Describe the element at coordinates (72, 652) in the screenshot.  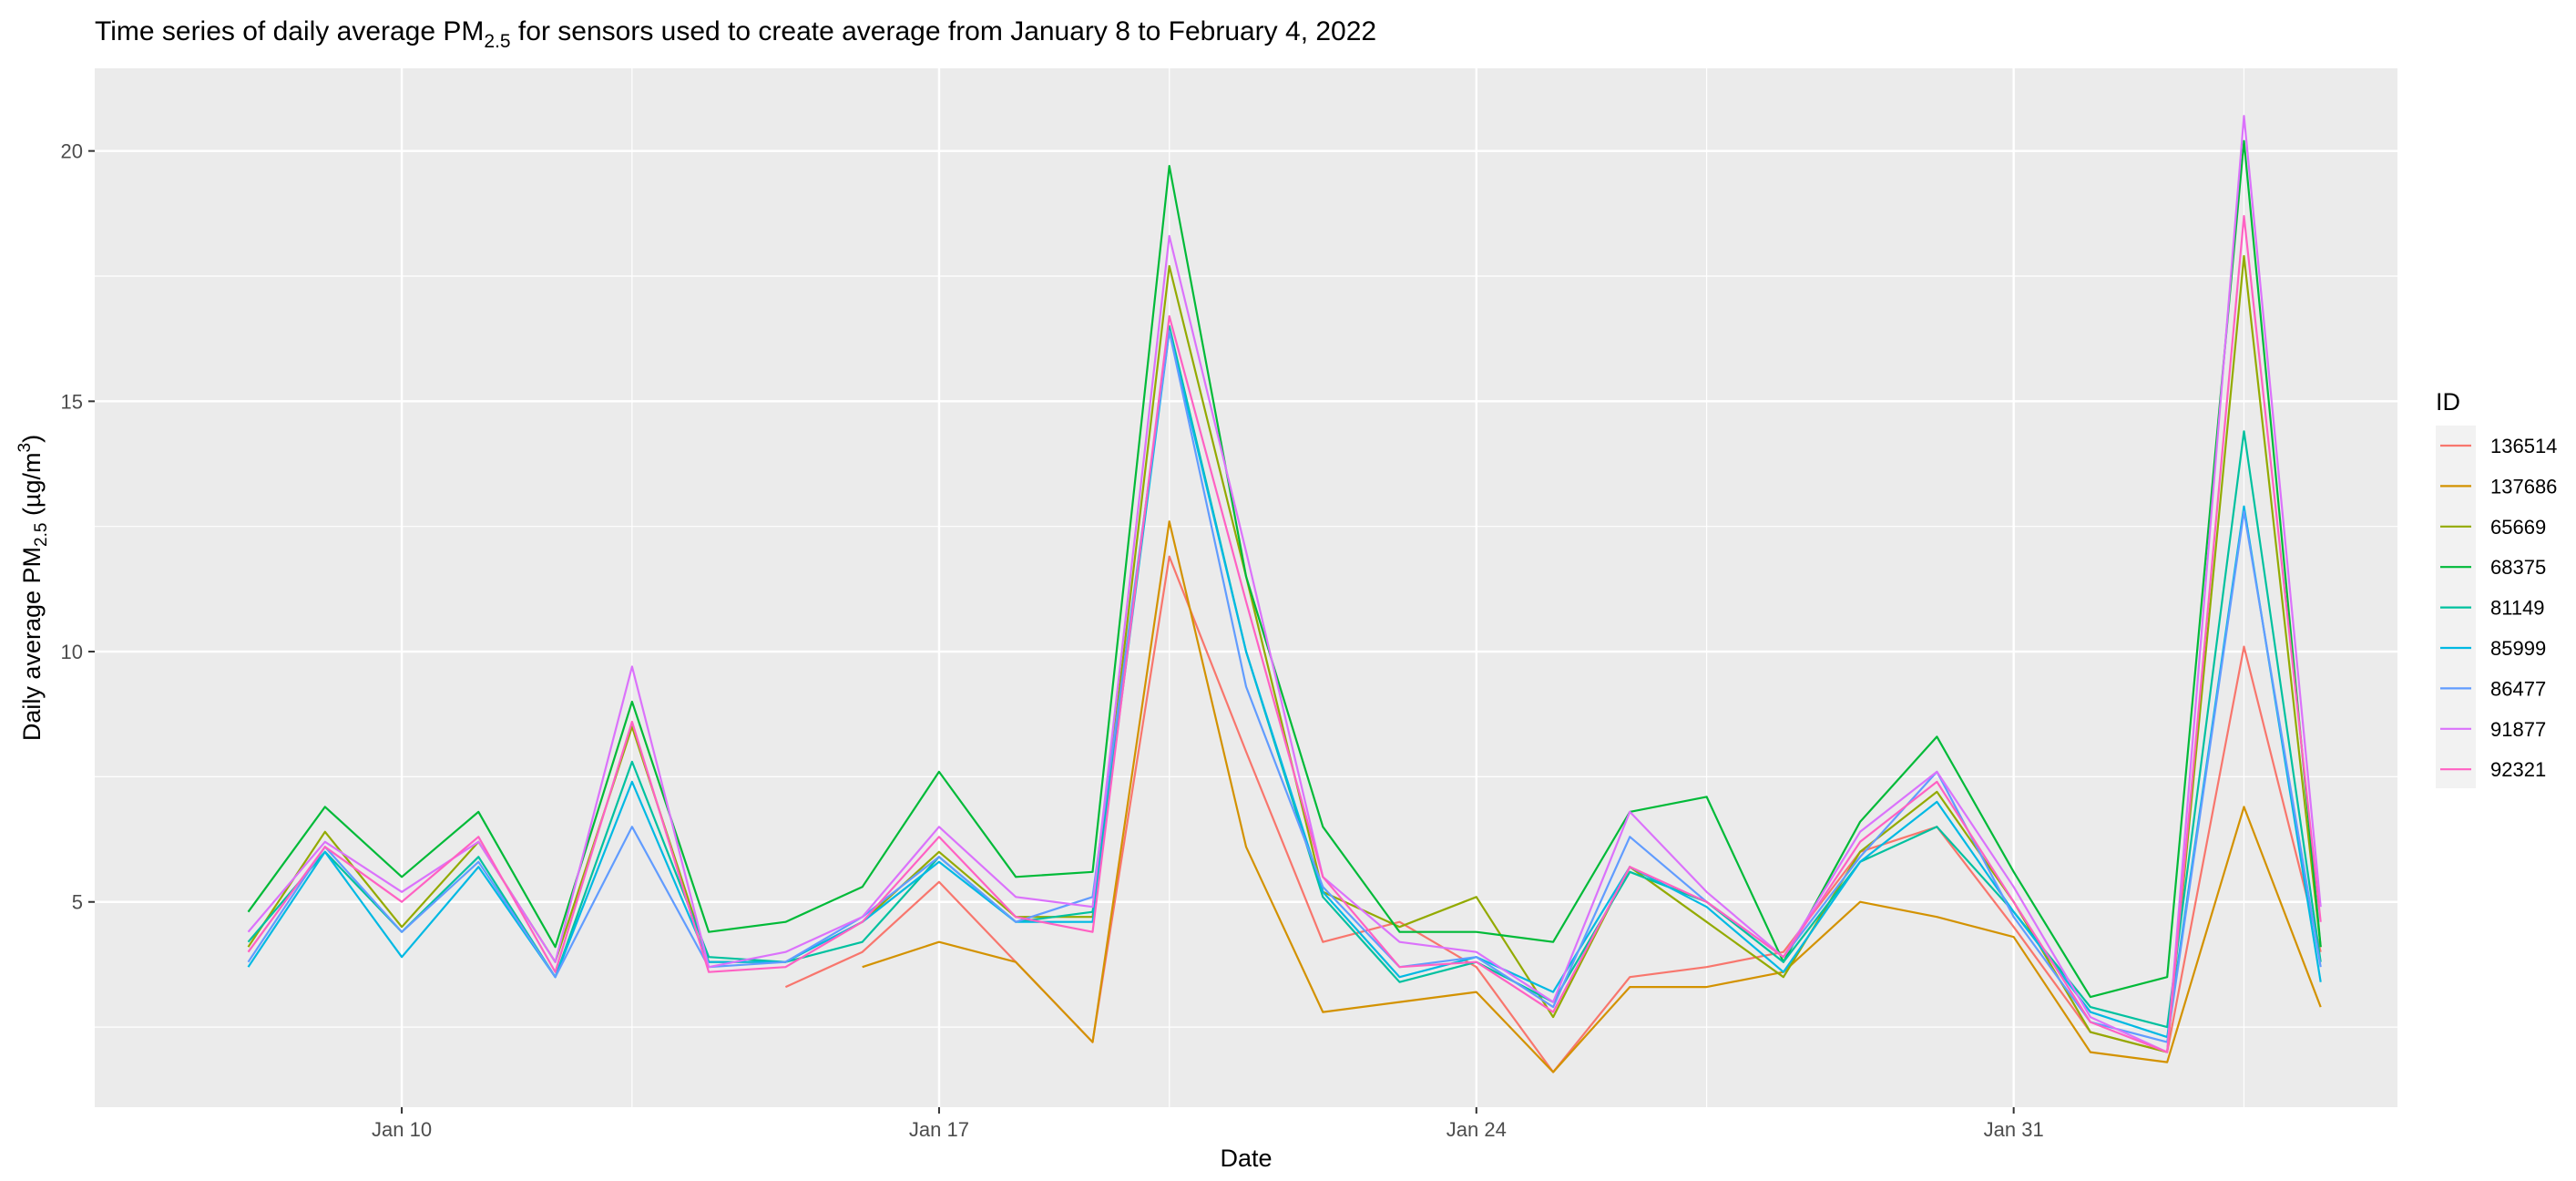
I see `y-tick-label: 10` at that location.